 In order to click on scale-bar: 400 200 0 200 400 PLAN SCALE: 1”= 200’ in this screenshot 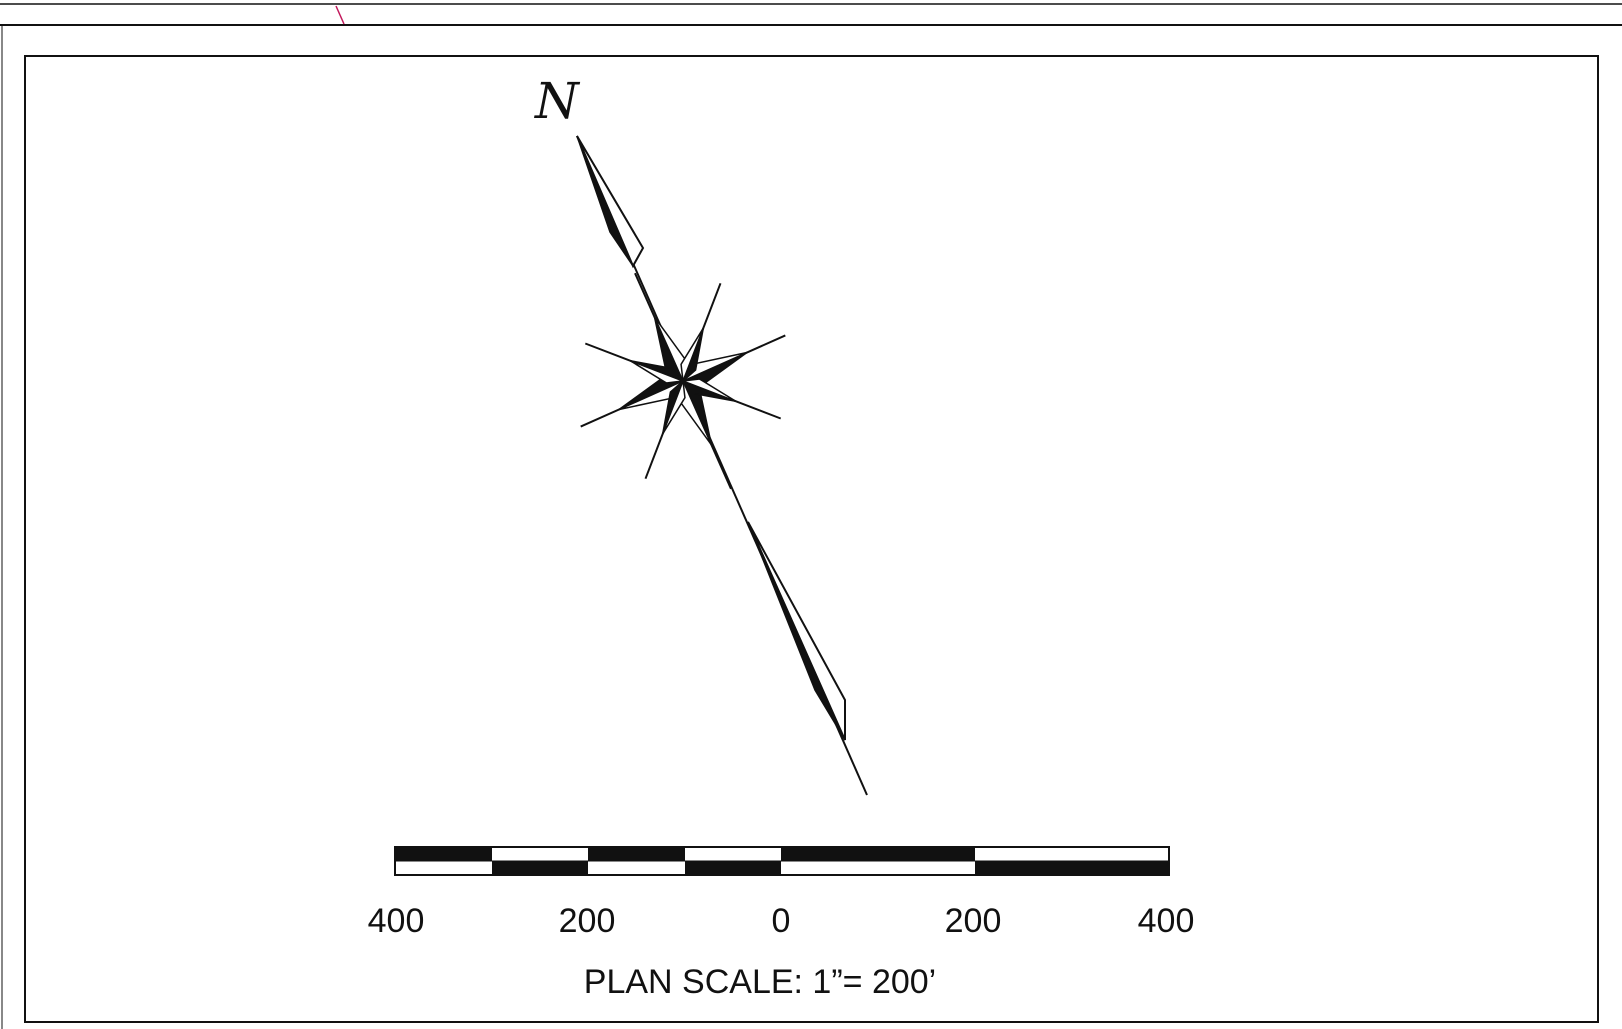, I will do `click(781, 923)`.